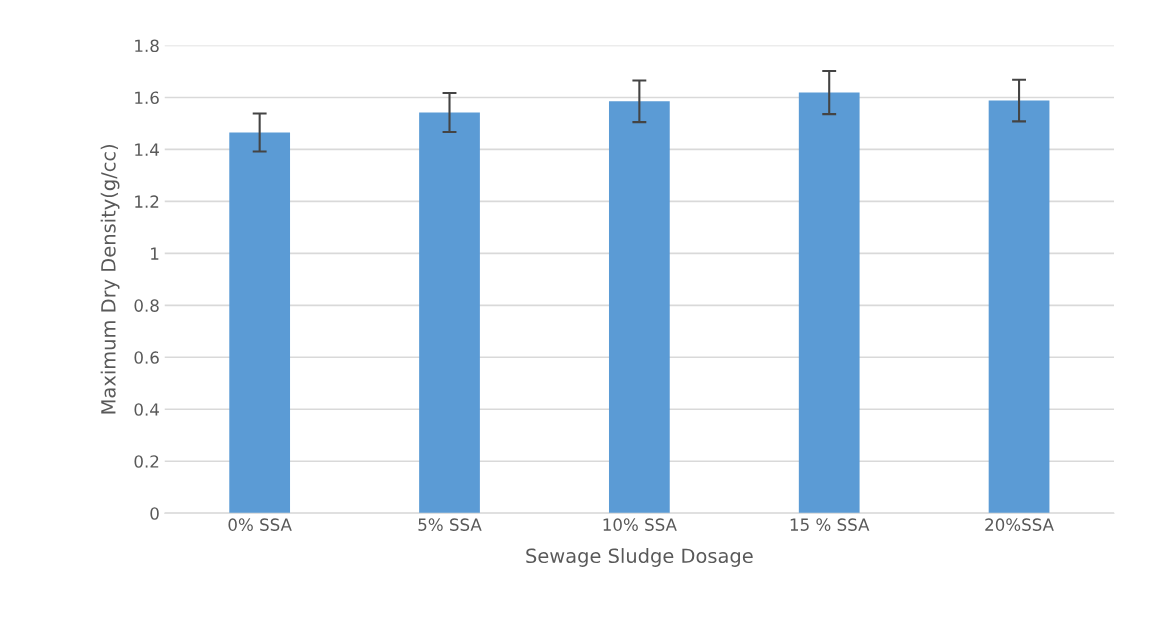  I want to click on y-tick-label: 0.2, so click(146, 461).